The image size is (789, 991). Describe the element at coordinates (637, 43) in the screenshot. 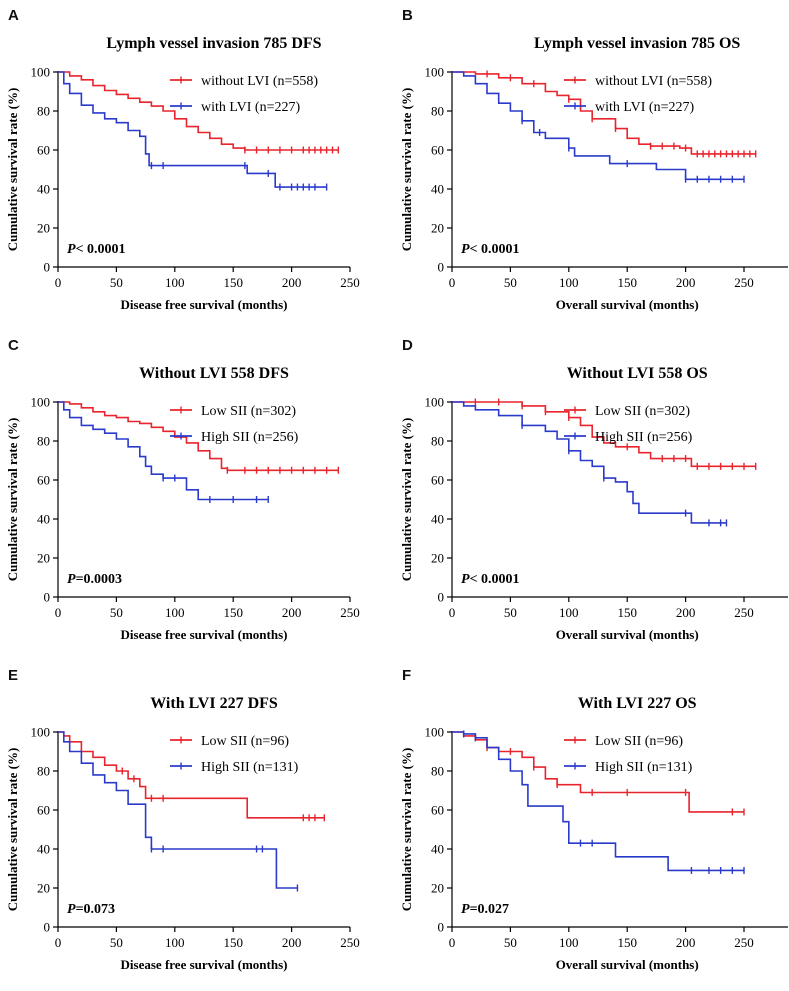

I see `chart-title: Lymph vessel invasion 785 OS` at that location.